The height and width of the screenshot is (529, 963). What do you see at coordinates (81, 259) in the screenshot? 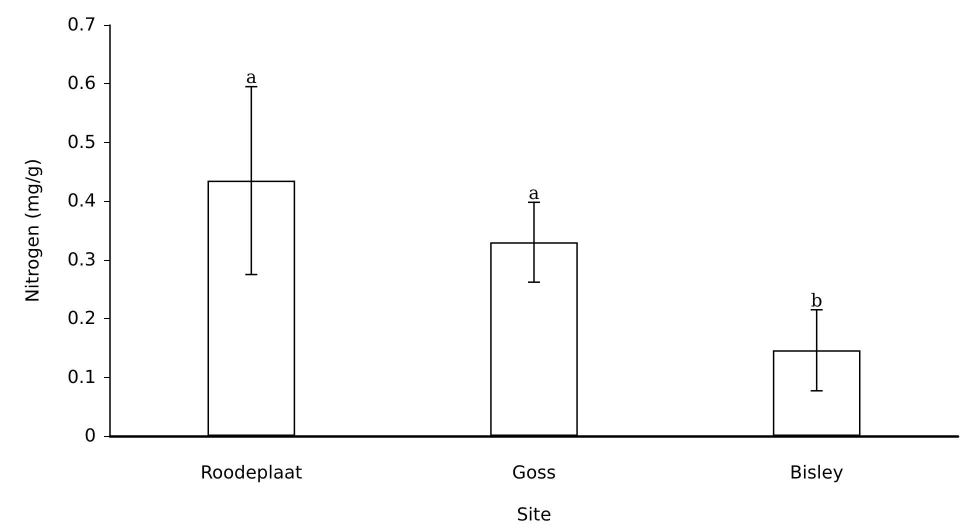
I see `y-tick-label: 0.3` at bounding box center [81, 259].